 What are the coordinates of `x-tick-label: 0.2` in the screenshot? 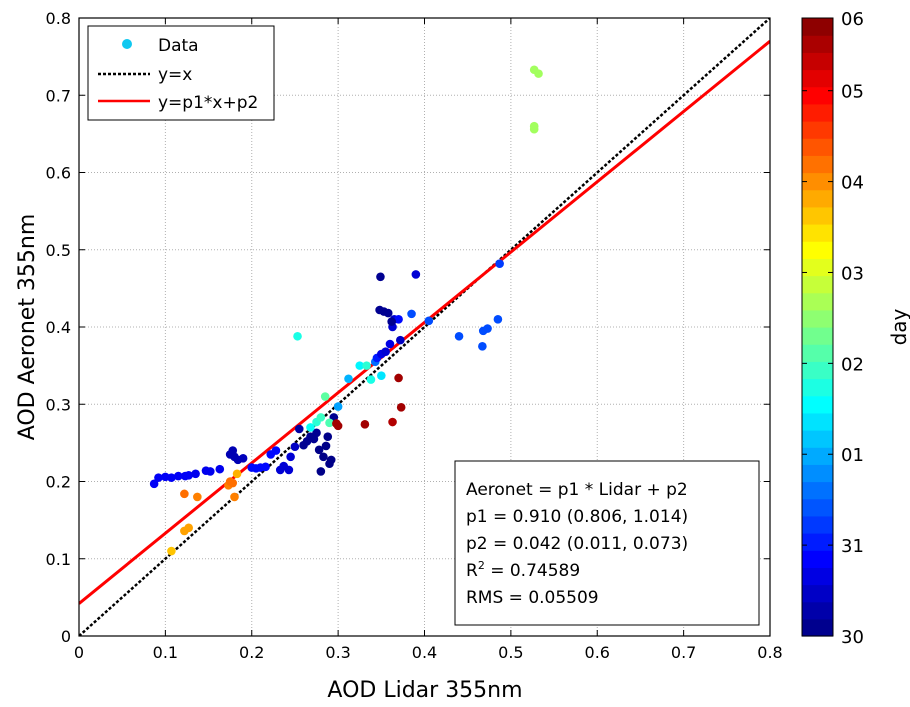 It's located at (251, 652).